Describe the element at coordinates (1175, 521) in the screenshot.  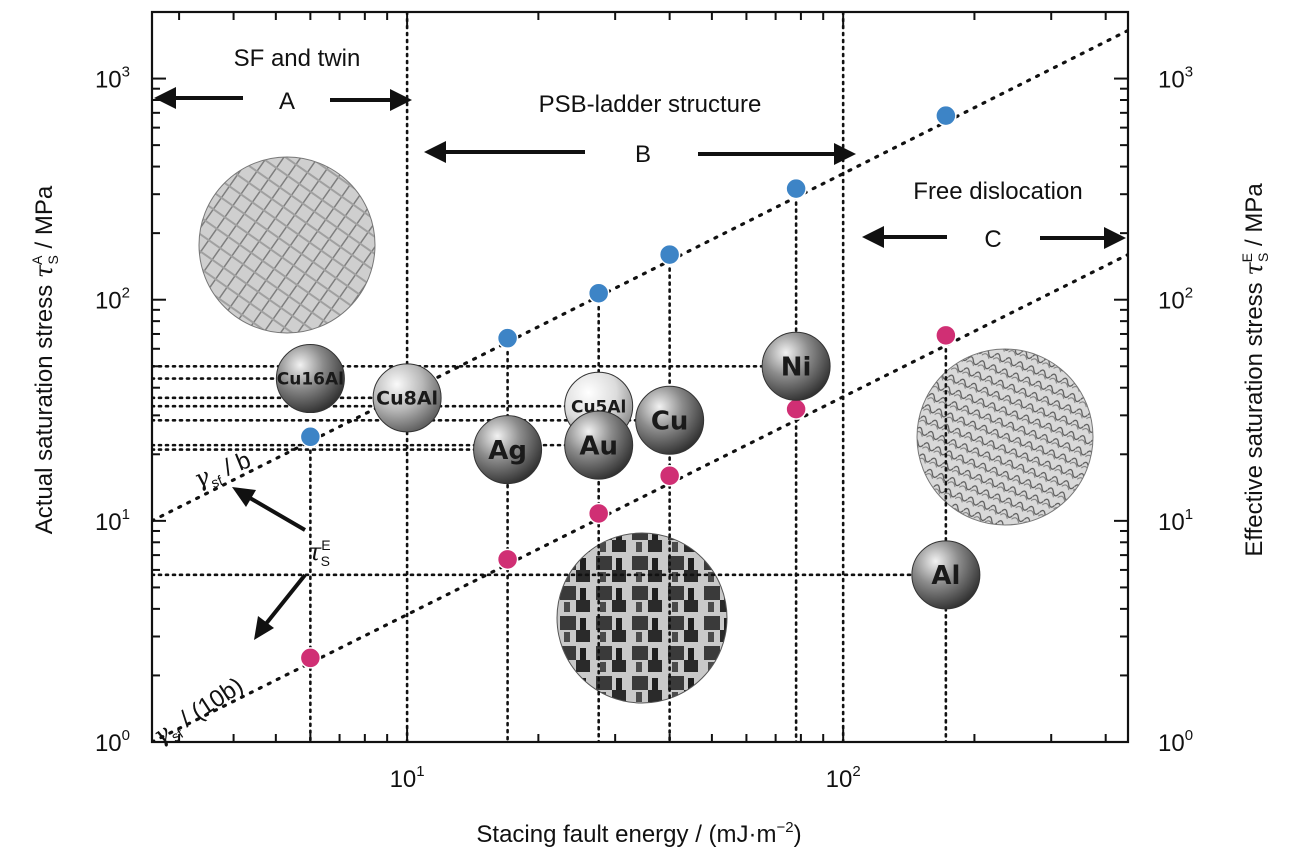
I see `y-tick-label-right: 10¹` at that location.